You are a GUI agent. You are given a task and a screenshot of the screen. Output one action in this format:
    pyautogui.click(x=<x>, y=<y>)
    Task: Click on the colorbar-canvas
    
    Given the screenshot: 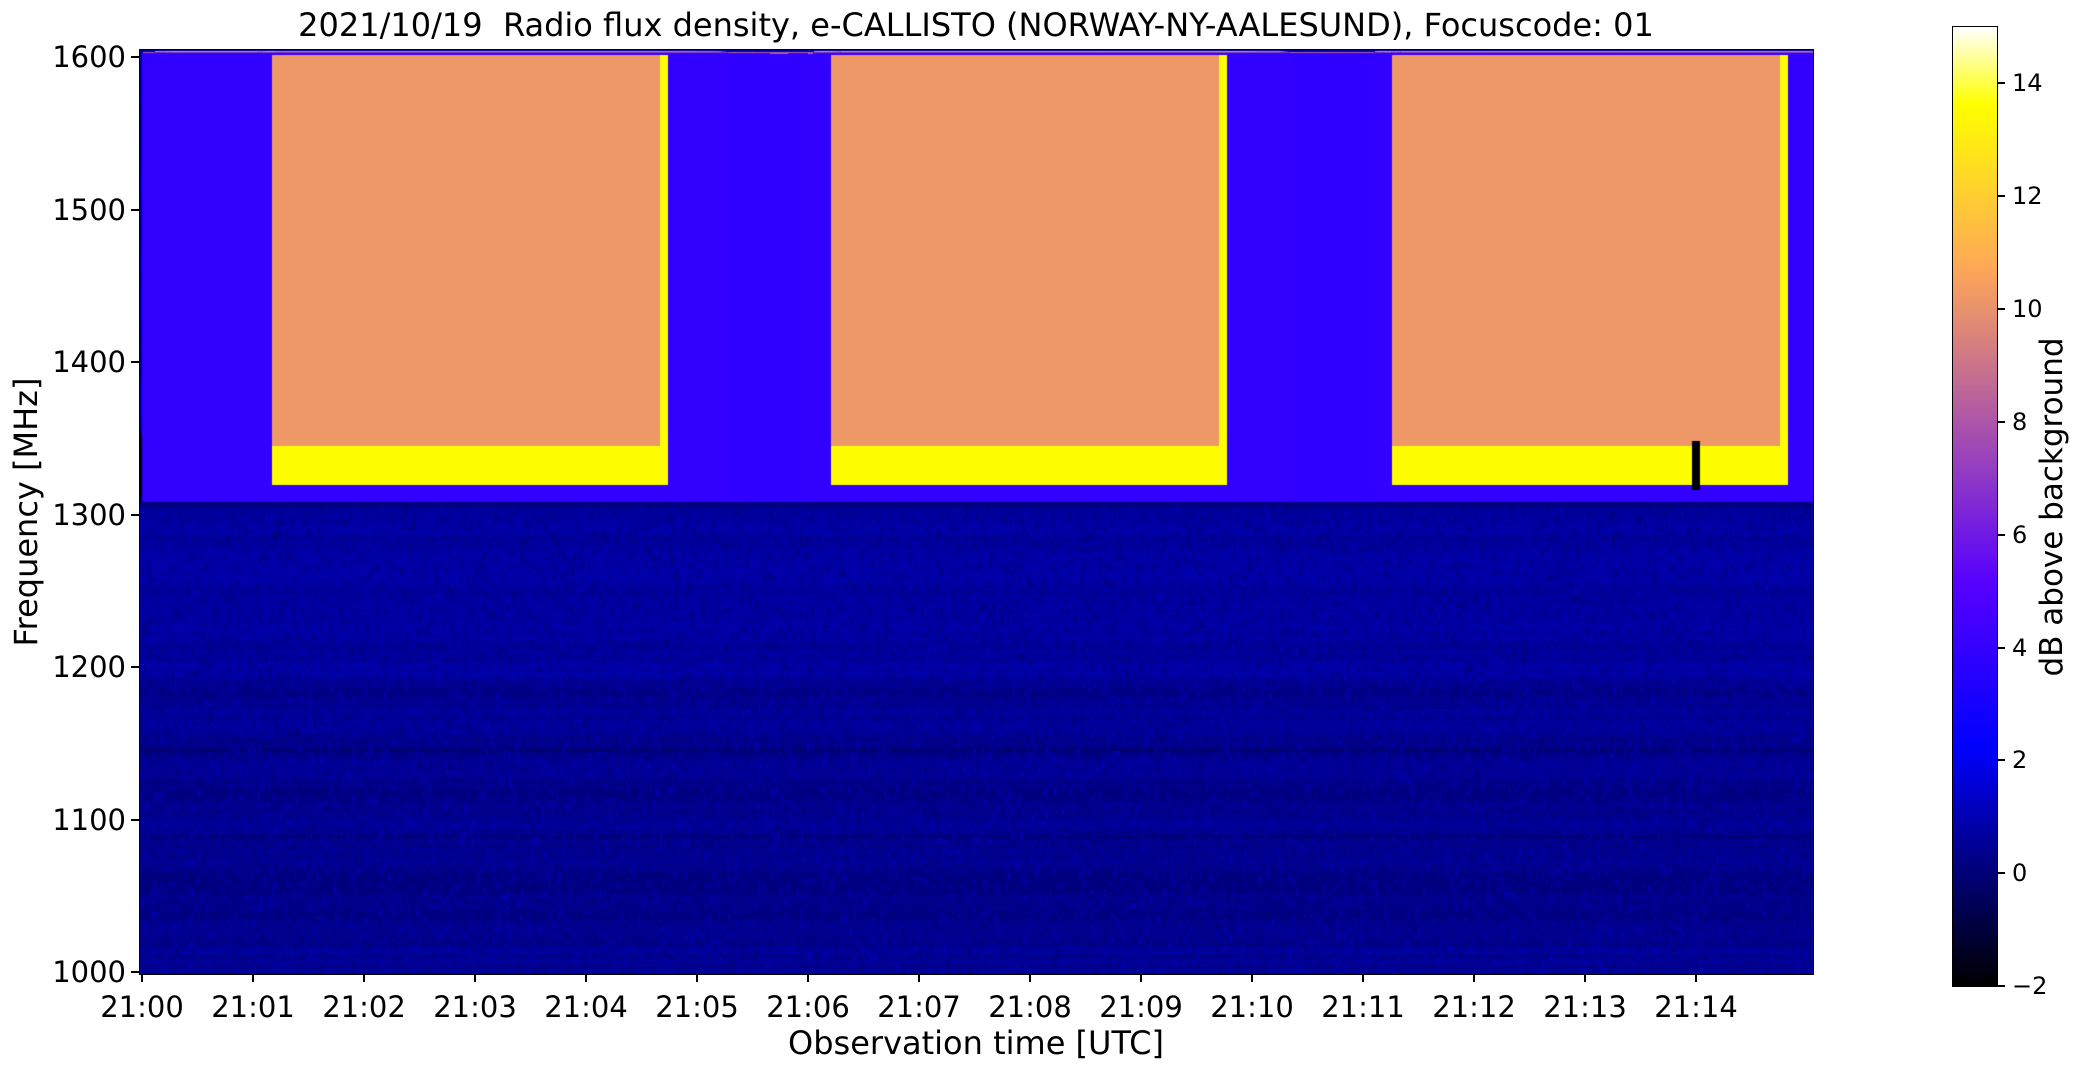 What is the action you would take?
    pyautogui.click(x=1975, y=506)
    